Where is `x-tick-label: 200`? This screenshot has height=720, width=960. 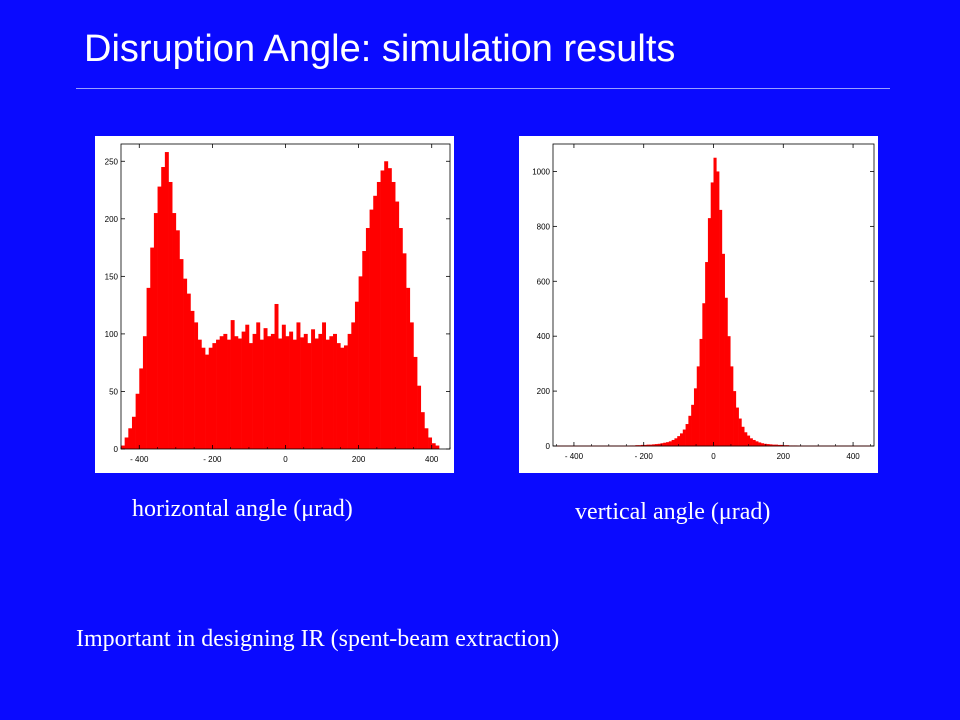 x-tick-label: 200 is located at coordinates (359, 459).